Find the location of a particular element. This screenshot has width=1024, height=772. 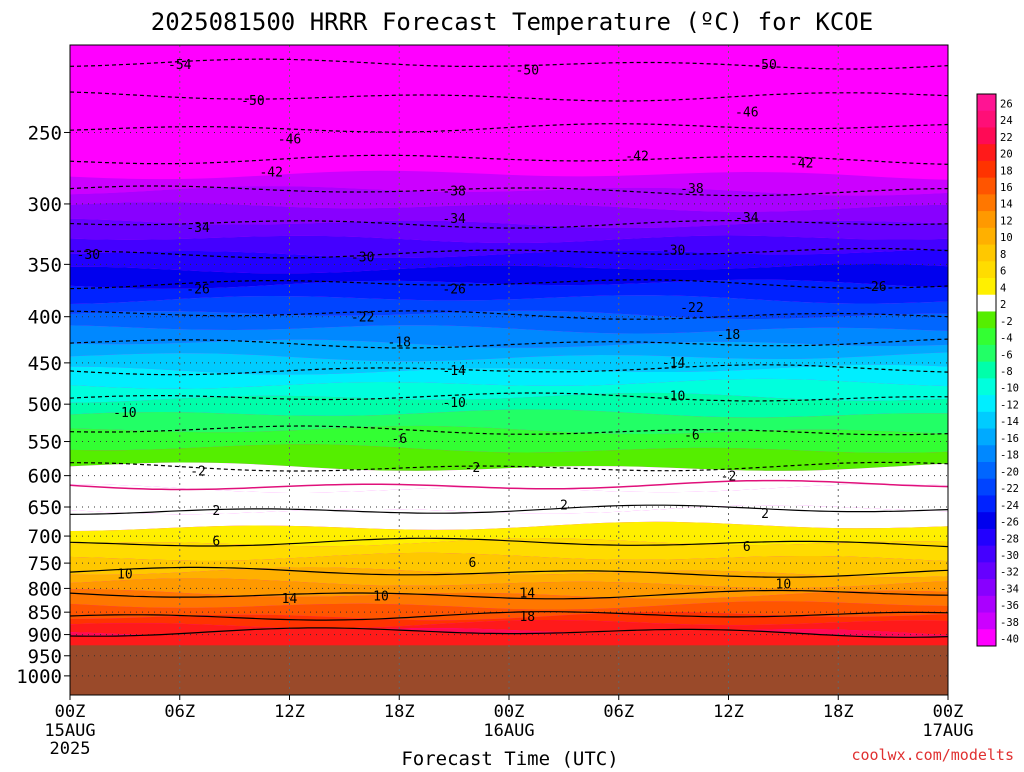

y-tick-label: 900 is located at coordinates (45, 636).